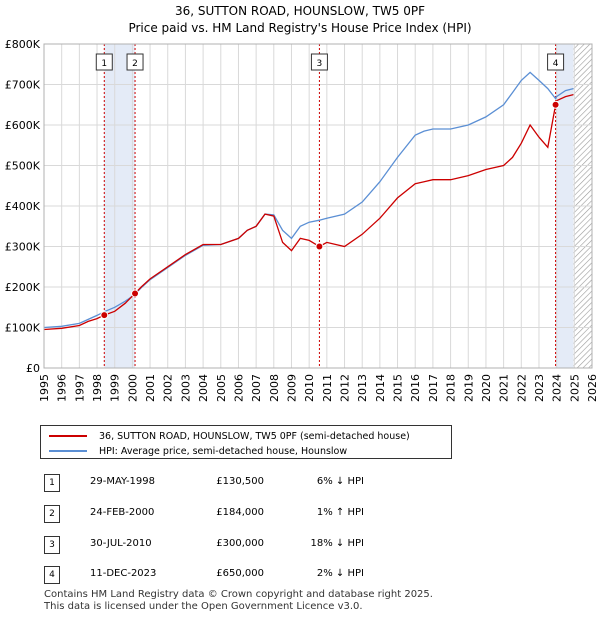  Describe the element at coordinates (115, 388) in the screenshot. I see `x-tick-label: 1999` at that location.